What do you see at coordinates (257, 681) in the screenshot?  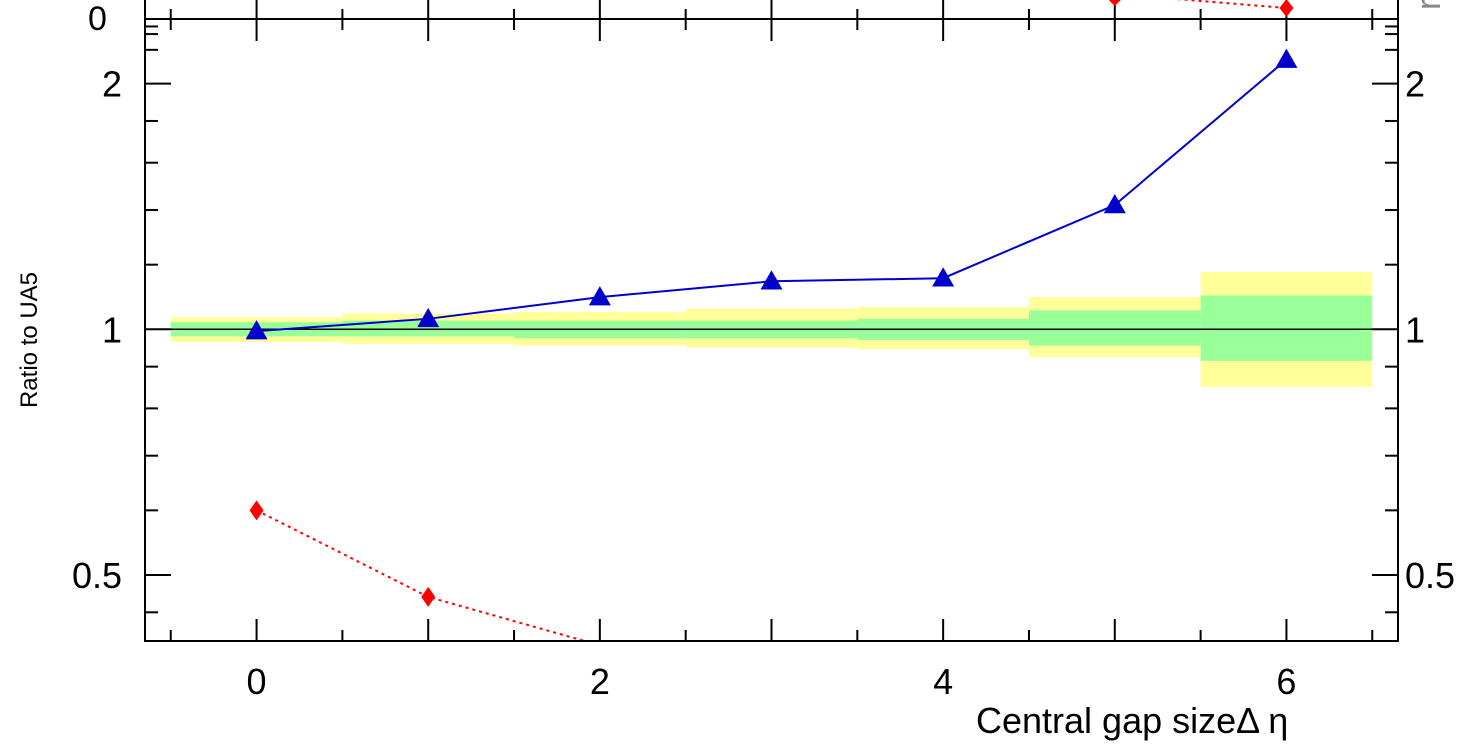 I see `x-tick-label: 0` at bounding box center [257, 681].